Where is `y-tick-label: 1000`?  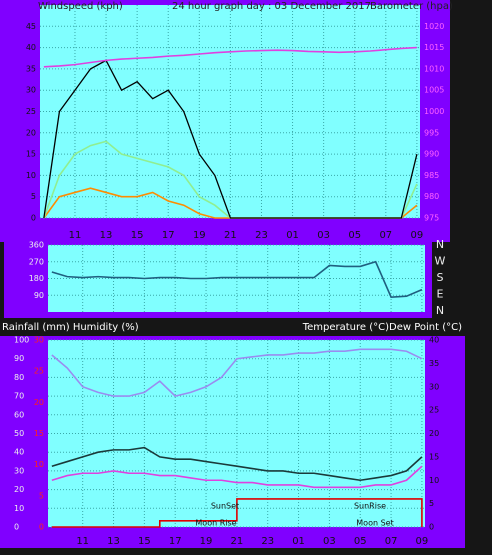
y-tick-label: 1000 is located at coordinates (434, 111).